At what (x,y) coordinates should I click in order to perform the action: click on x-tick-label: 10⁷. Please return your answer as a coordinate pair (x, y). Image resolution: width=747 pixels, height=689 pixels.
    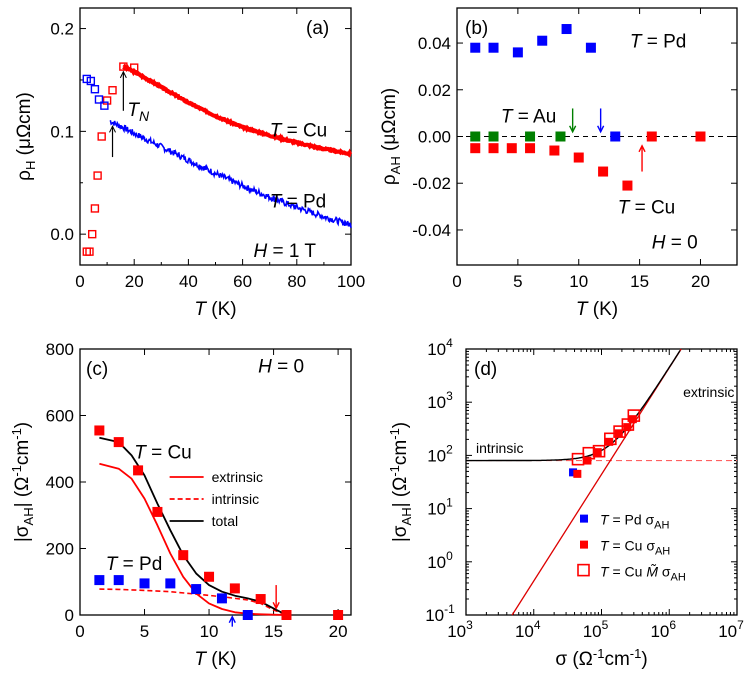
    Looking at the image, I should click on (731, 629).